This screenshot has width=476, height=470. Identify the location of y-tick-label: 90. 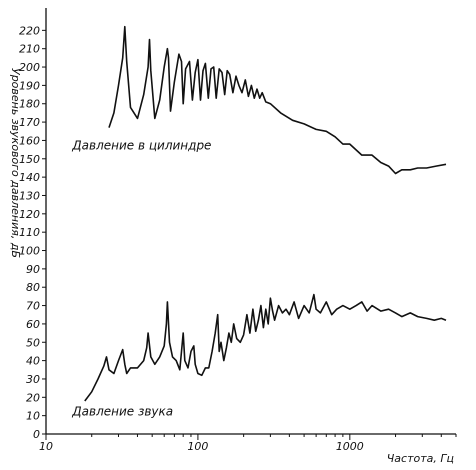
(33, 269).